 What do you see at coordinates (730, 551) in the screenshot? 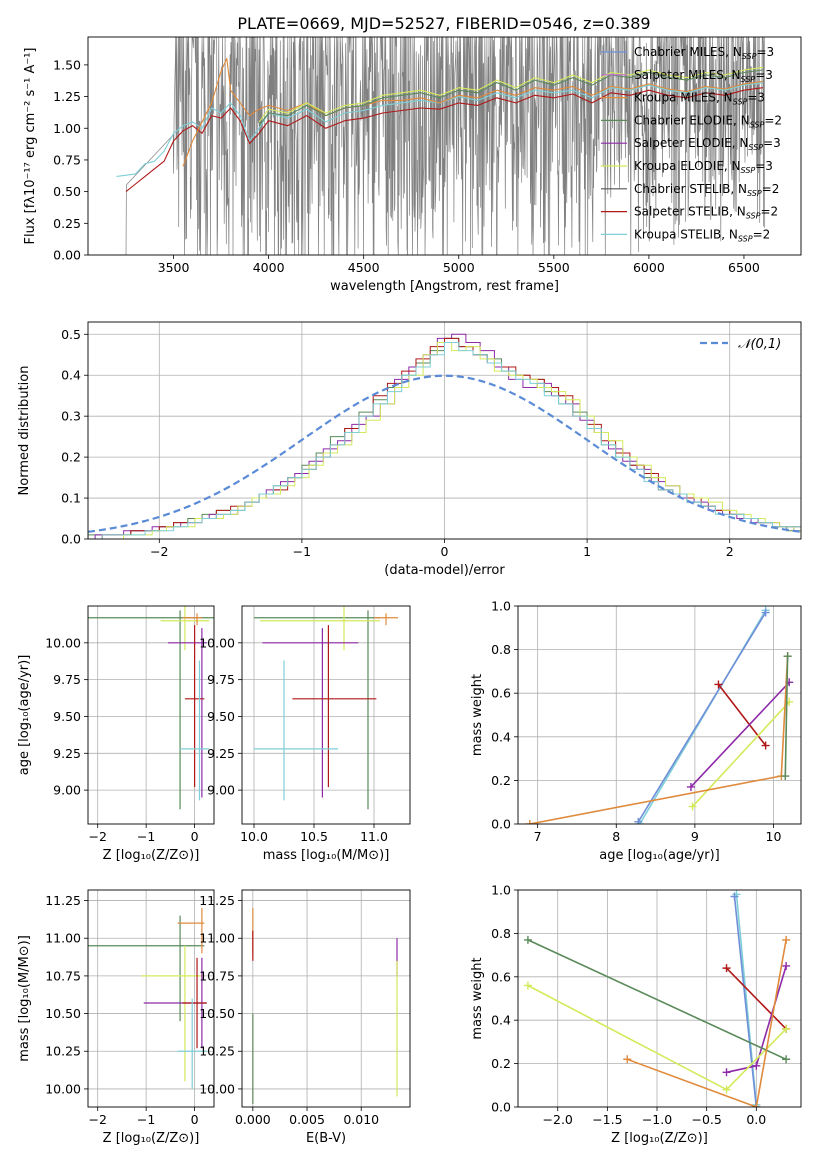
I see `x-tick-label: 2` at bounding box center [730, 551].